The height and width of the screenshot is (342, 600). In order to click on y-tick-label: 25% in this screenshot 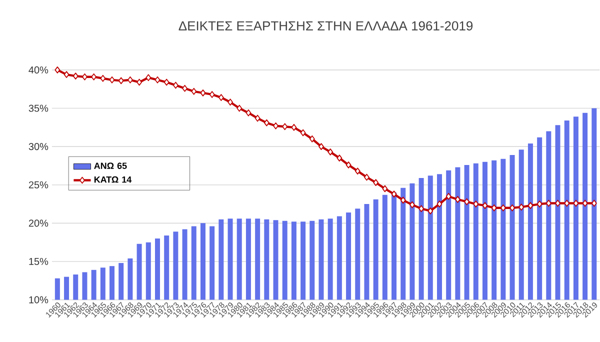, I will do `click(38, 185)`.